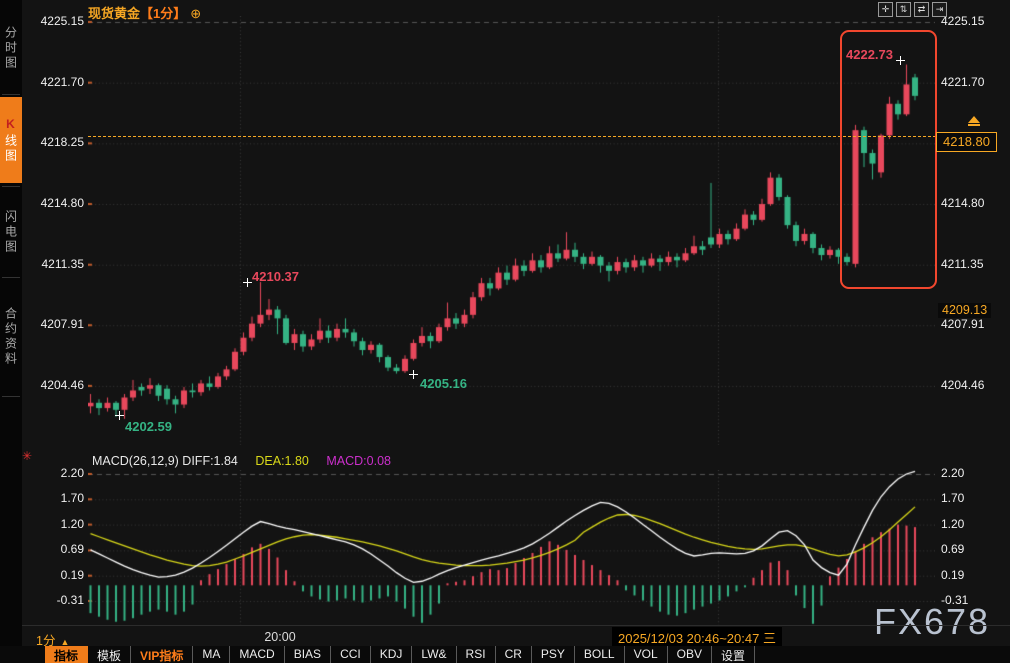 The width and height of the screenshot is (1010, 663). What do you see at coordinates (962, 263) in the screenshot?
I see `price-axis-label-right: 4211.35` at bounding box center [962, 263].